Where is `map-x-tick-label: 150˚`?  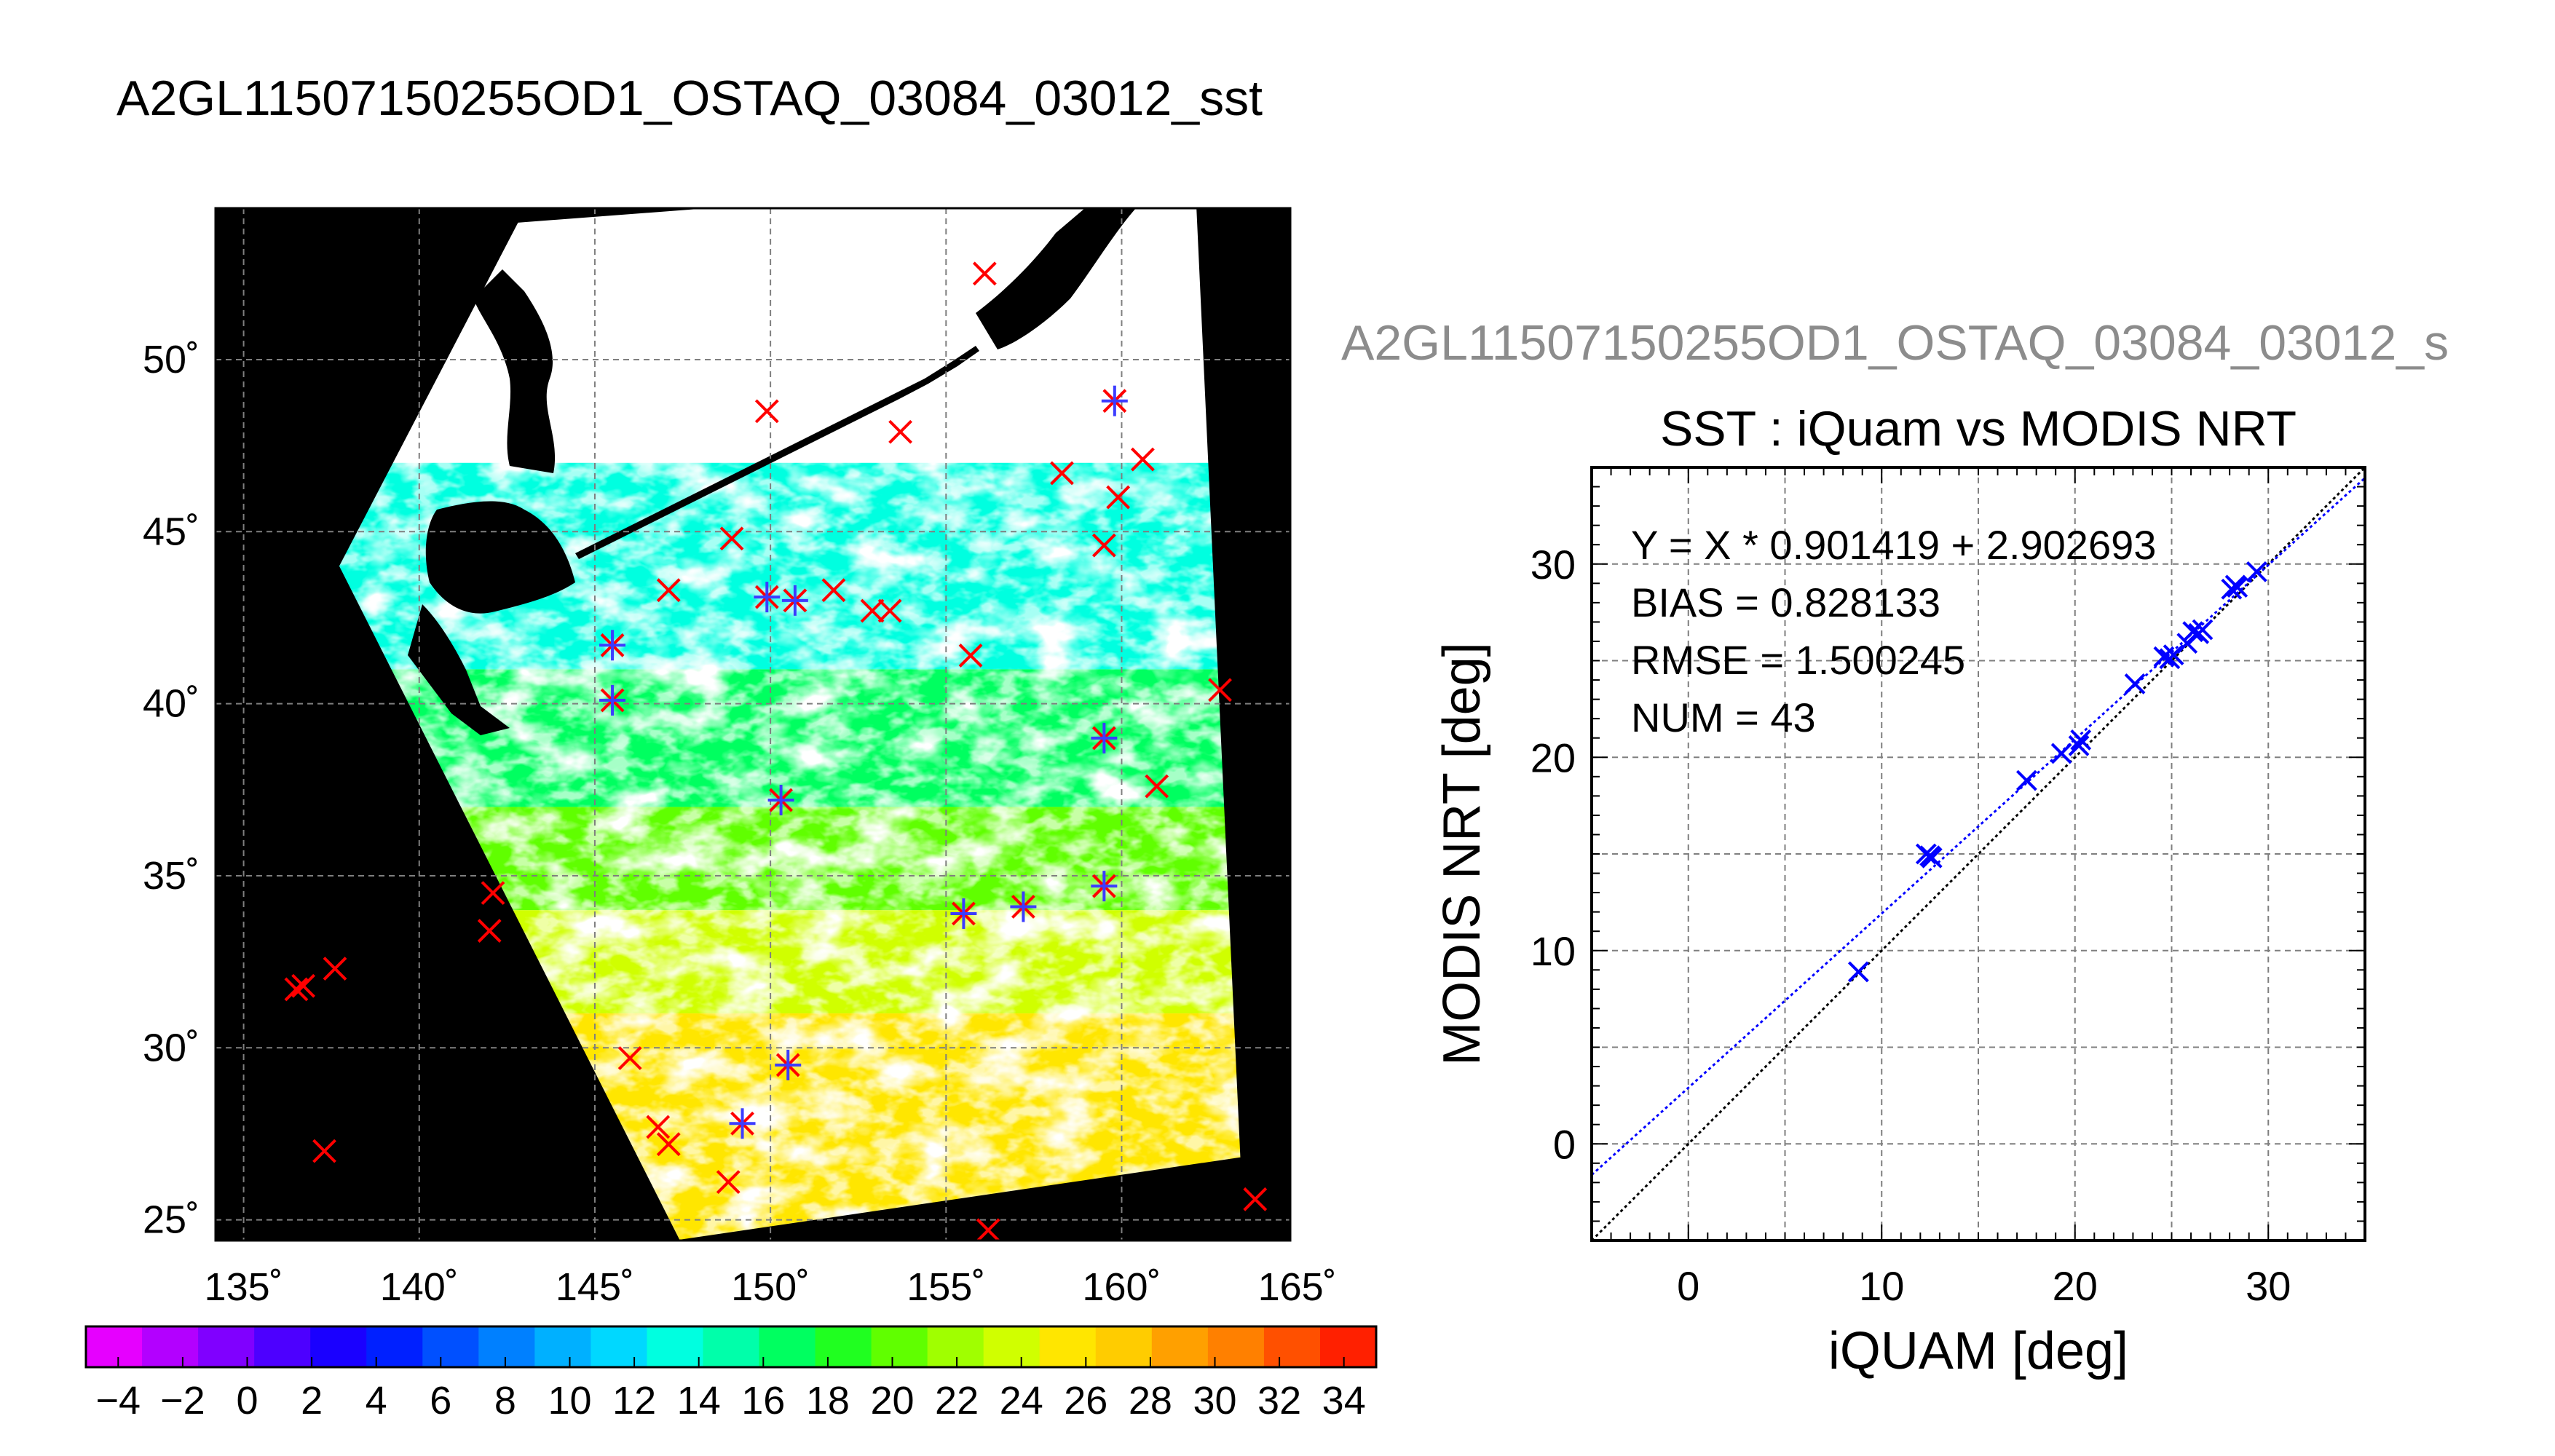 map-x-tick-label: 150˚ is located at coordinates (770, 1287).